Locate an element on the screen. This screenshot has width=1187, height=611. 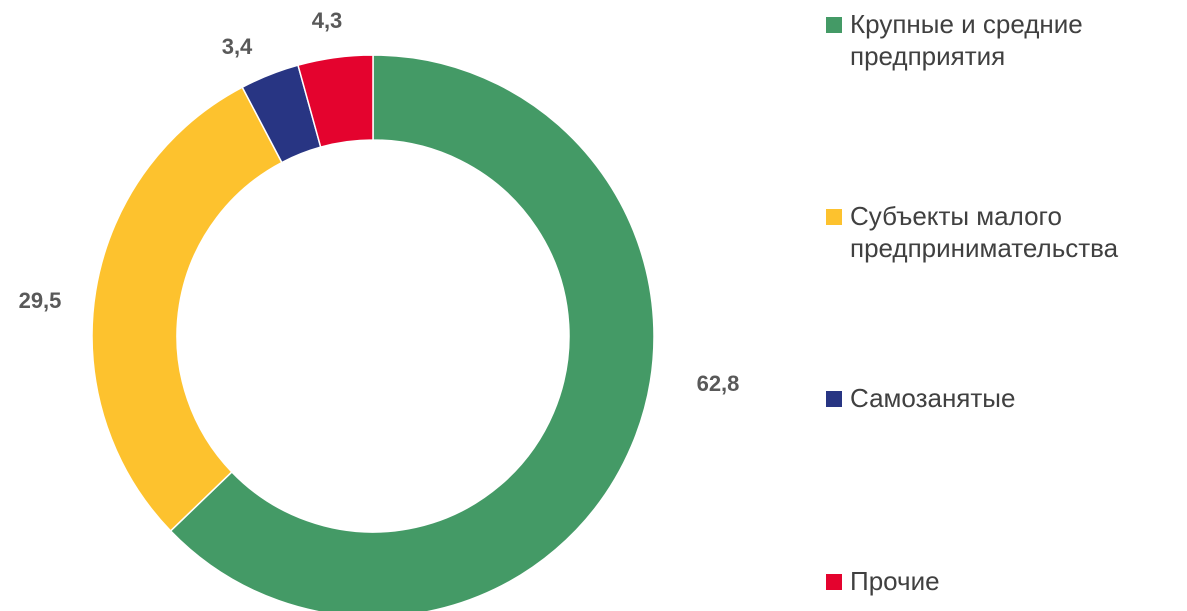
legend-label: Самозанятые is located at coordinates (933, 398).